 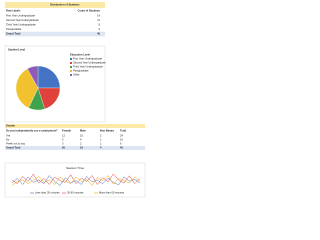 I want to click on cell: Yes, so click(x=8, y=136).